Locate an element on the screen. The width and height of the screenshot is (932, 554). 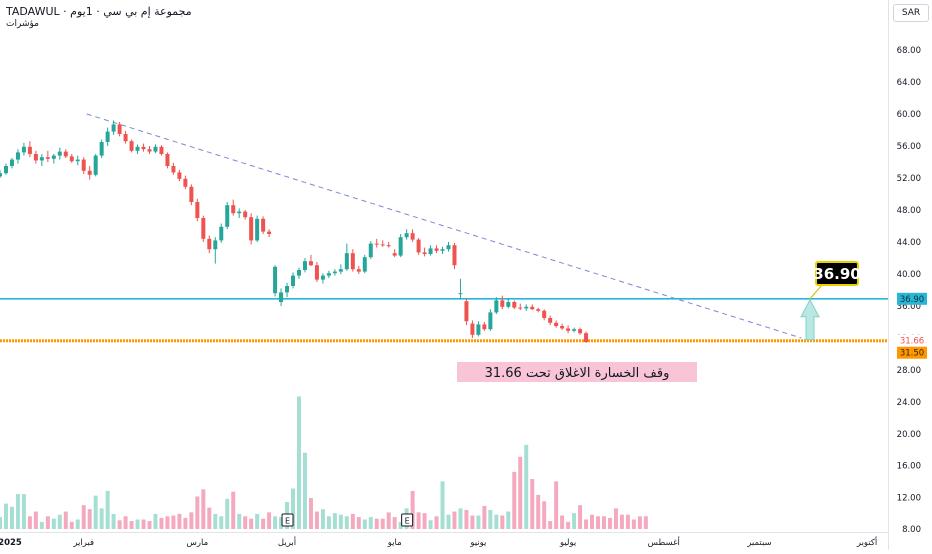
stop-price-badge-bg is located at coordinates (912, 340).